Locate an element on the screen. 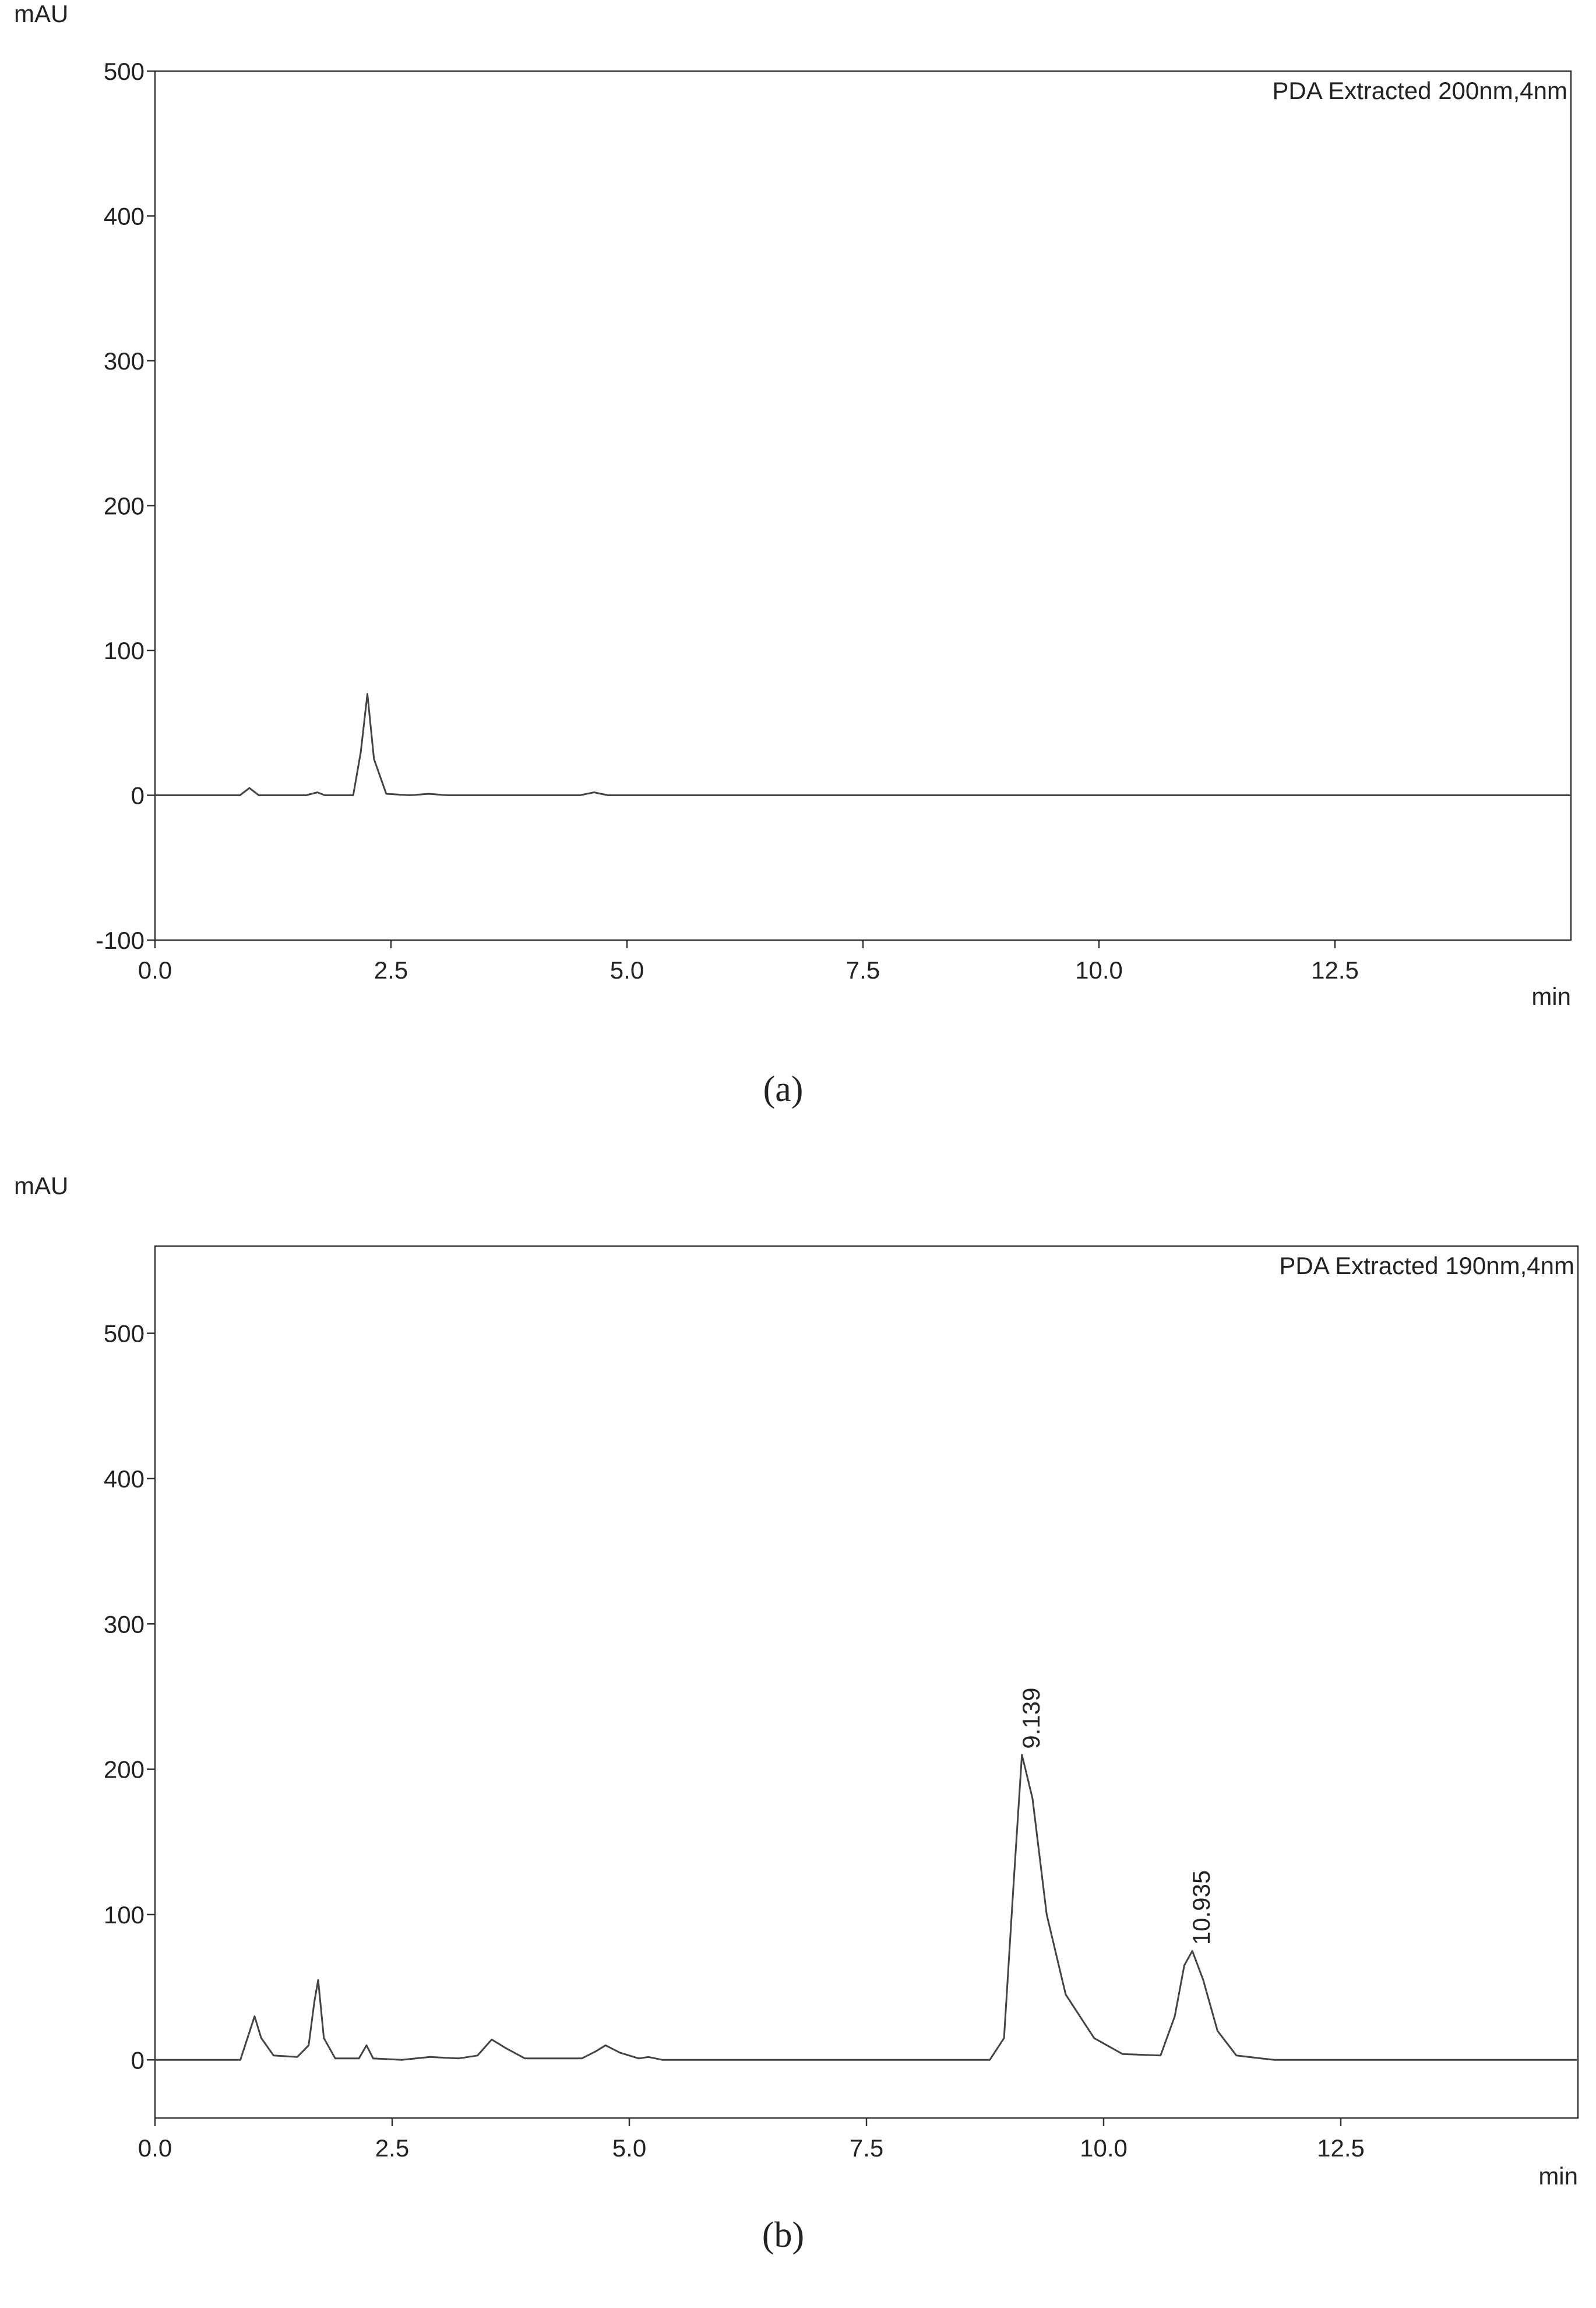  peak-label: 9.139 is located at coordinates (1031, 1718).